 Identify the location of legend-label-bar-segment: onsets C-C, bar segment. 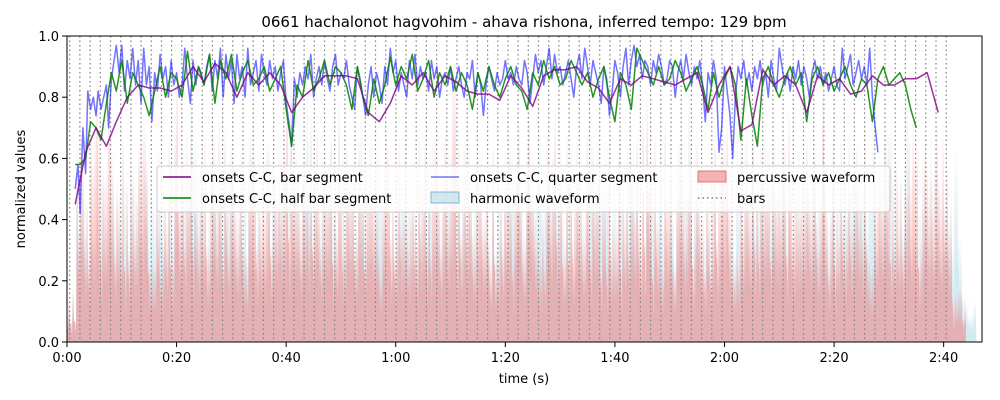
(282, 178).